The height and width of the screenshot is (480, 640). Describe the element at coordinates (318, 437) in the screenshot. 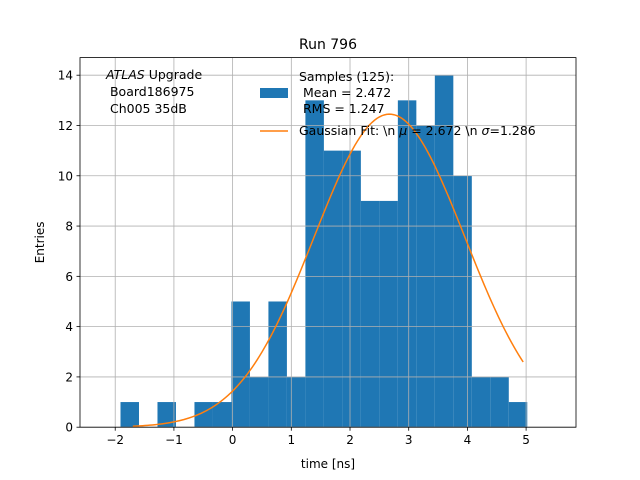

I see `x-axis-ticks: −2 −1 0 1 2 3 4 5` at that location.